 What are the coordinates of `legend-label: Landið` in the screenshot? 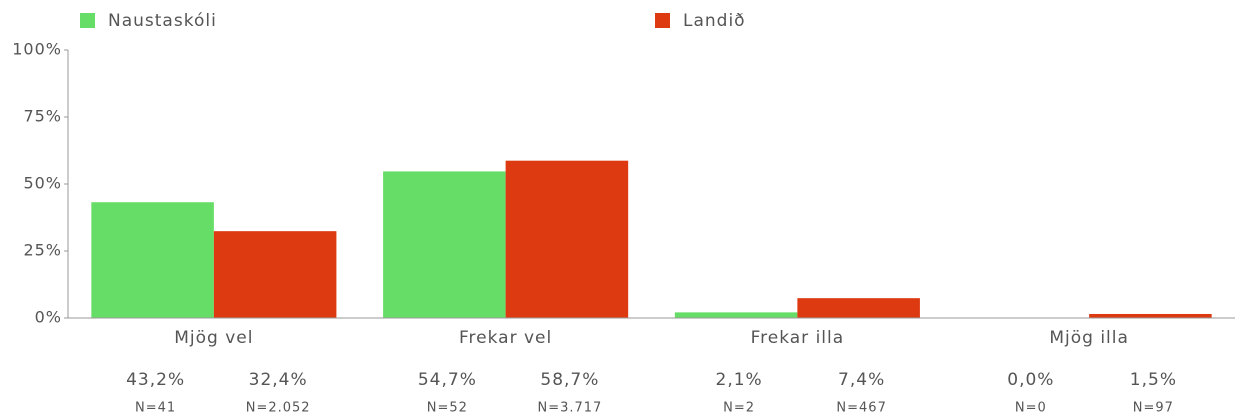 It's located at (714, 21).